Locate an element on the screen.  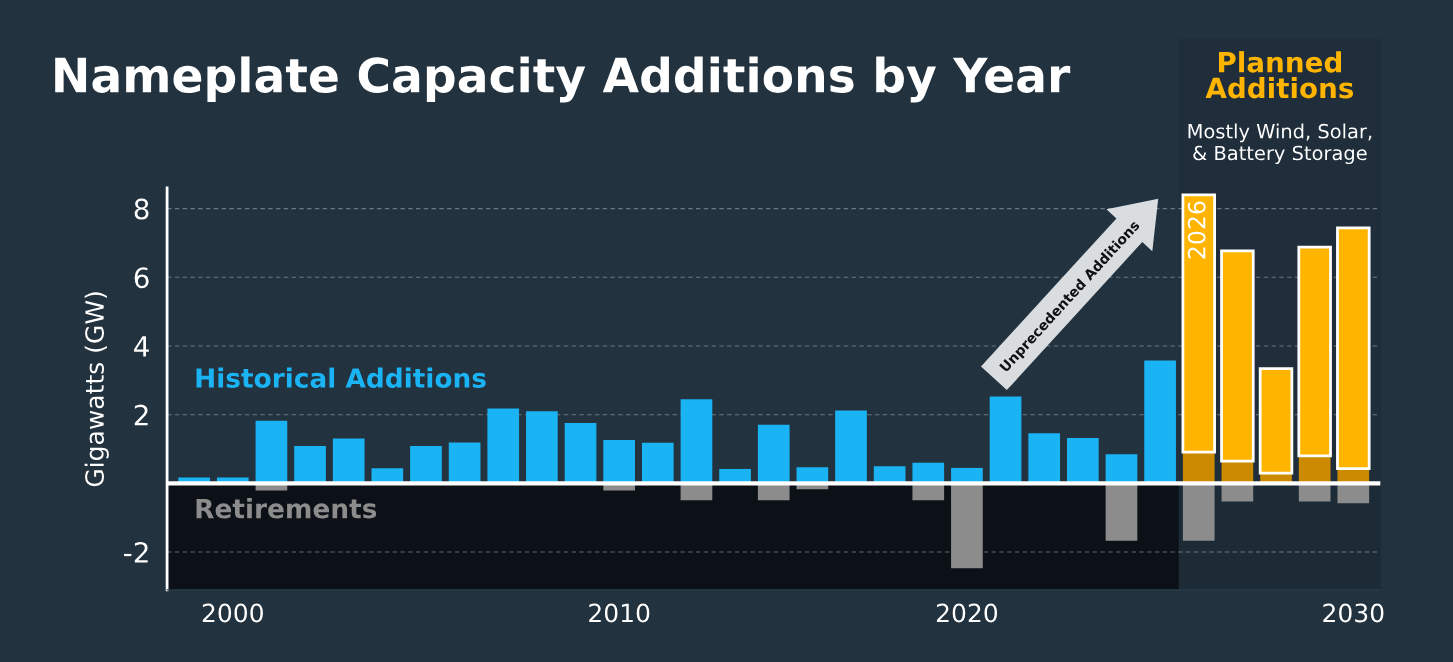
y-tick-label: 8 is located at coordinates (141, 209).